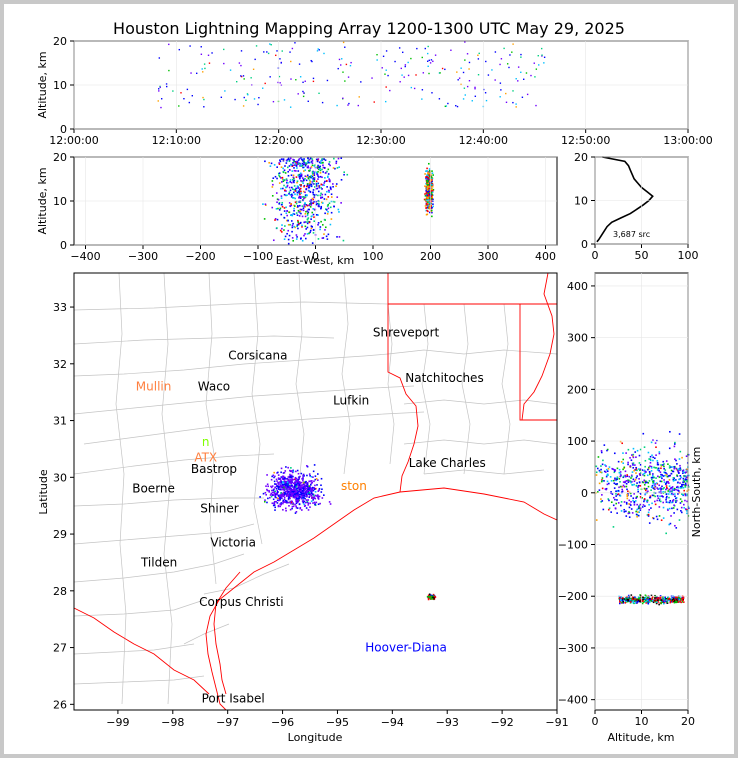 The width and height of the screenshot is (738, 758). What do you see at coordinates (348, 201) in the screenshot?
I see `altitude-east-west-points` at bounding box center [348, 201].